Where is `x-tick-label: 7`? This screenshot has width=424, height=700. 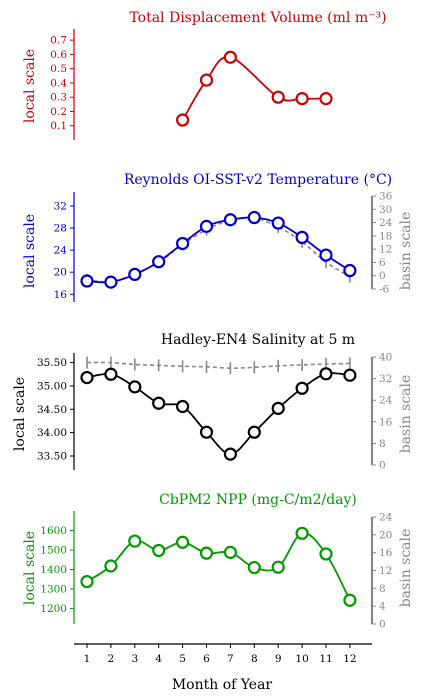
x-tick-label: 7 is located at coordinates (230, 659).